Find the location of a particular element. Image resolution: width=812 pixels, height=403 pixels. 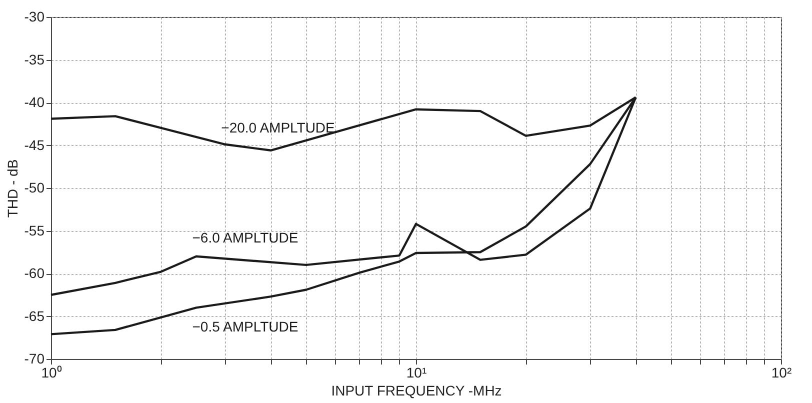

series-label: −0.5 AMPLTUDE is located at coordinates (245, 326).